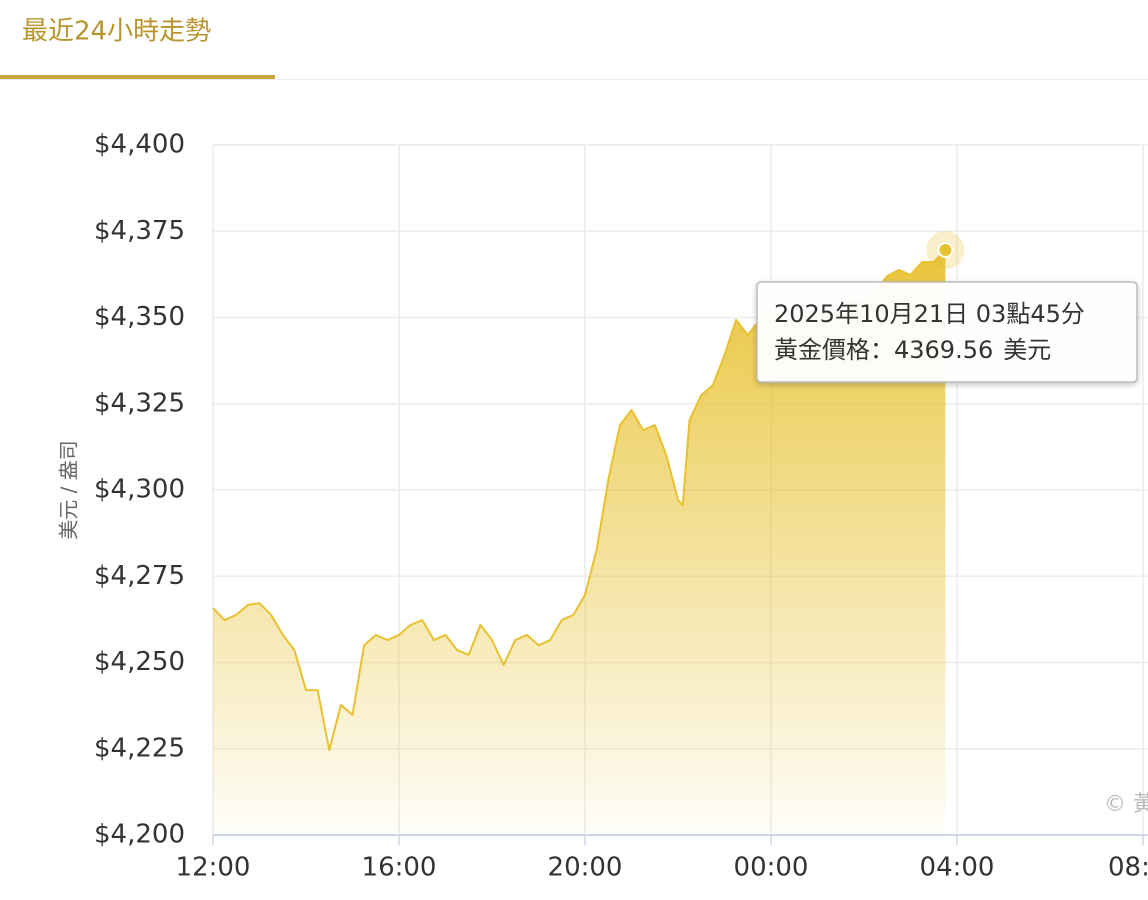 This screenshot has height=900, width=1148. Describe the element at coordinates (957, 868) in the screenshot. I see `x-tick-label: 04:00` at that location.